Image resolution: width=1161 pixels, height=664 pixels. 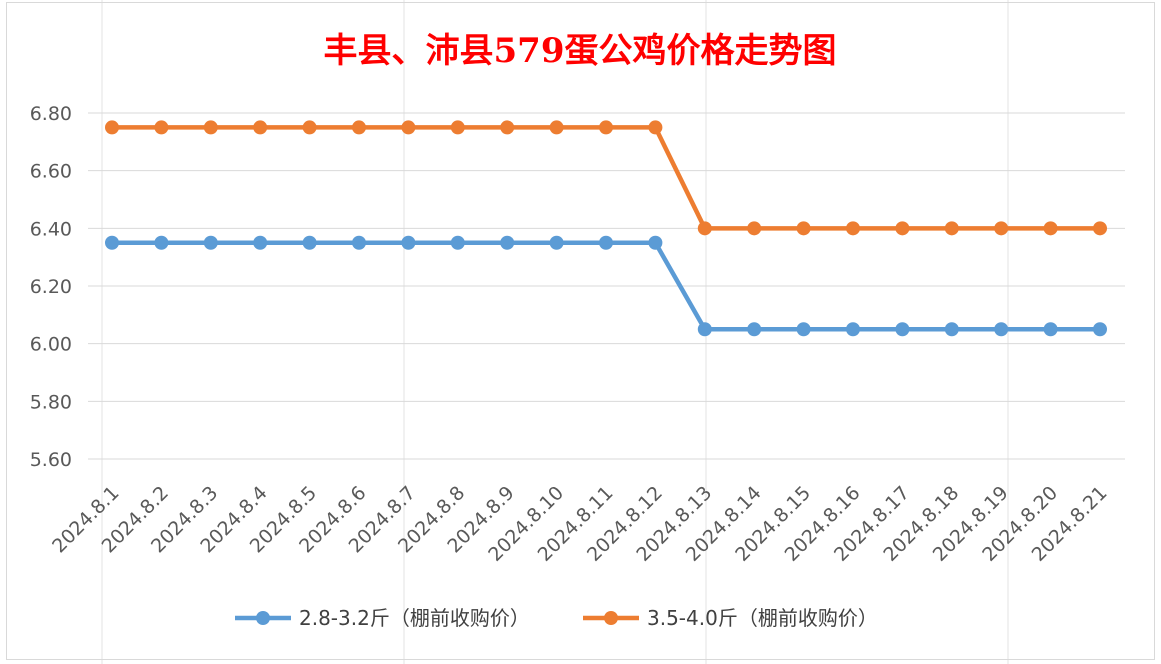 I want to click on y-axis-ticks: 6.80 6.60 6.40 6.20 6.00 5.80 5.60, so click(x=51, y=287).